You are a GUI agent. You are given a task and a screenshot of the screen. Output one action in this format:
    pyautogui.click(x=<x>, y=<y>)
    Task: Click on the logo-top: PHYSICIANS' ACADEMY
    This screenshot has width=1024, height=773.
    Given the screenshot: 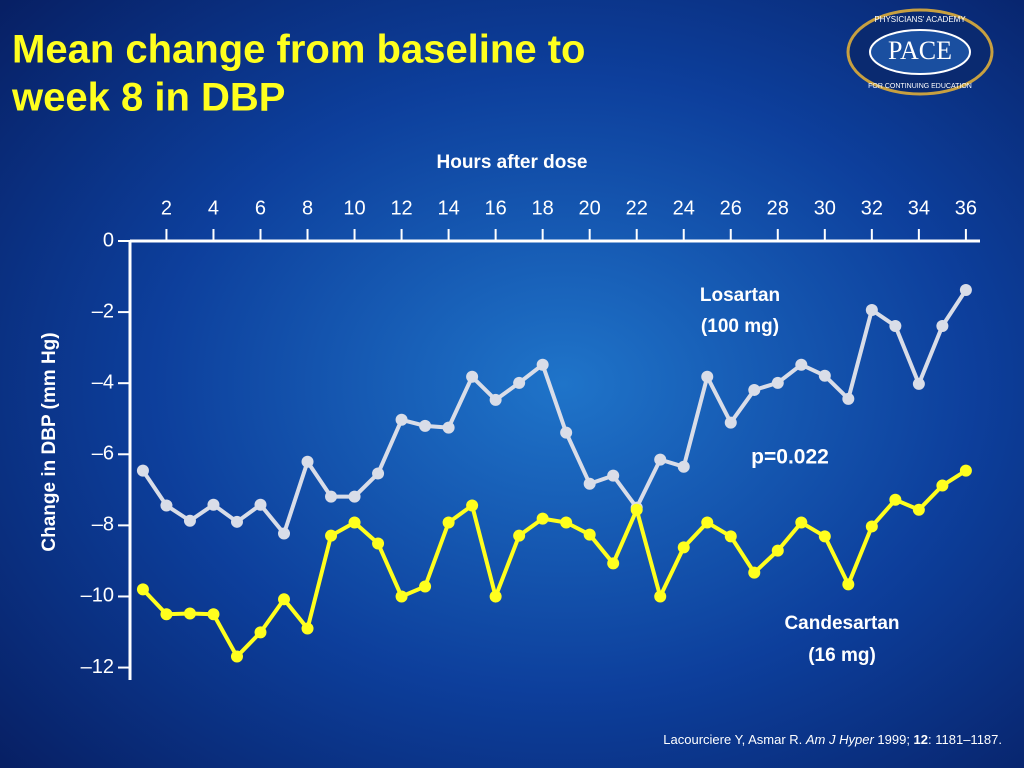 What is the action you would take?
    pyautogui.click(x=920, y=19)
    